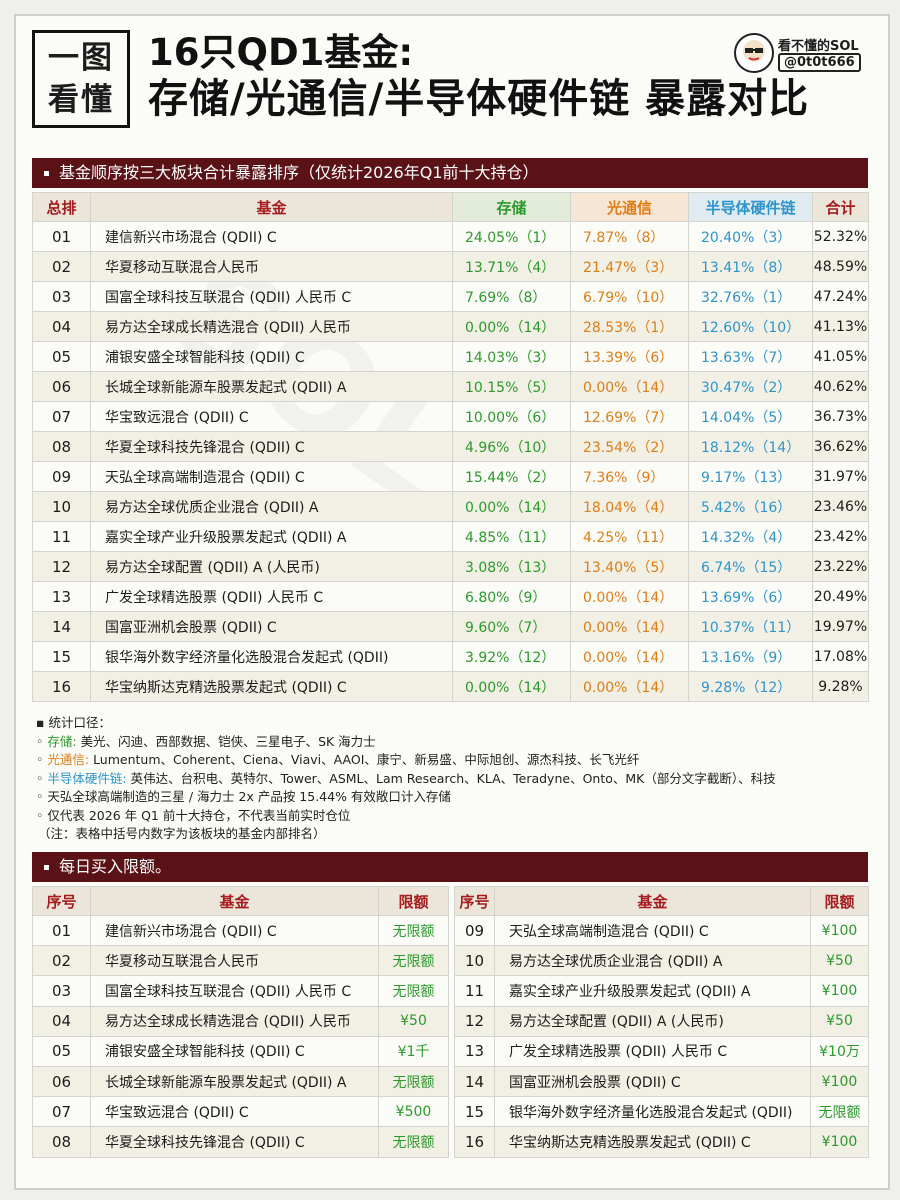 The height and width of the screenshot is (1200, 900). Describe the element at coordinates (271, 416) in the screenshot. I see `fund-cell: 华宝致远混合 (QDII) C` at that location.